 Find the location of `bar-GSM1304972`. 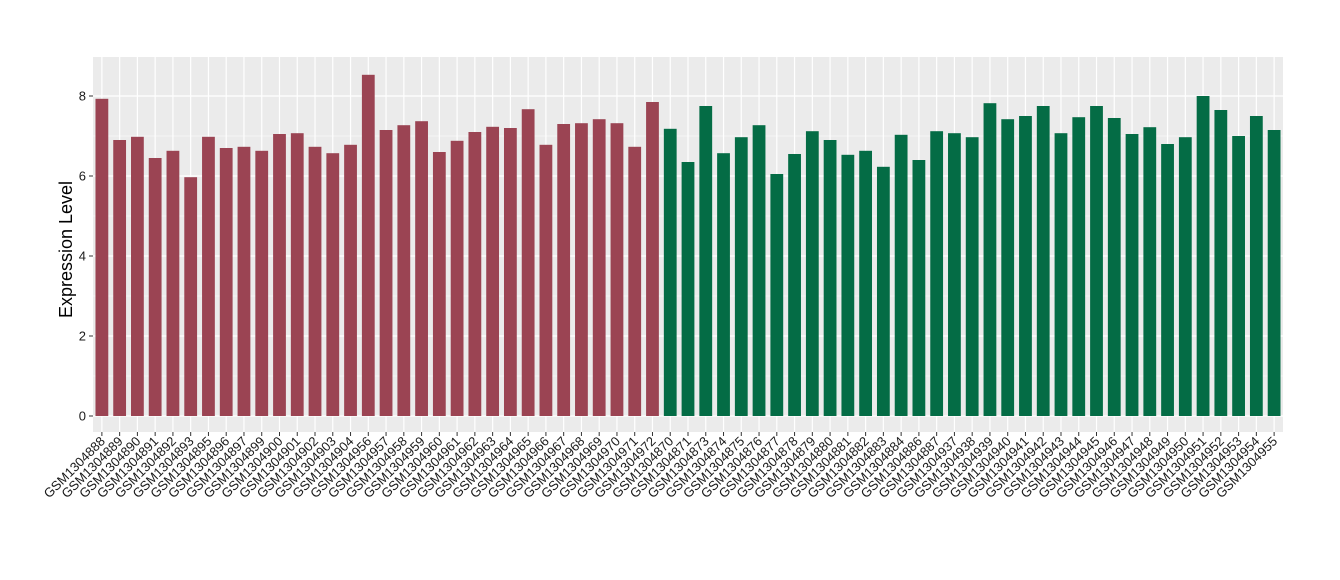

bar-GSM1304972 is located at coordinates (652, 259).